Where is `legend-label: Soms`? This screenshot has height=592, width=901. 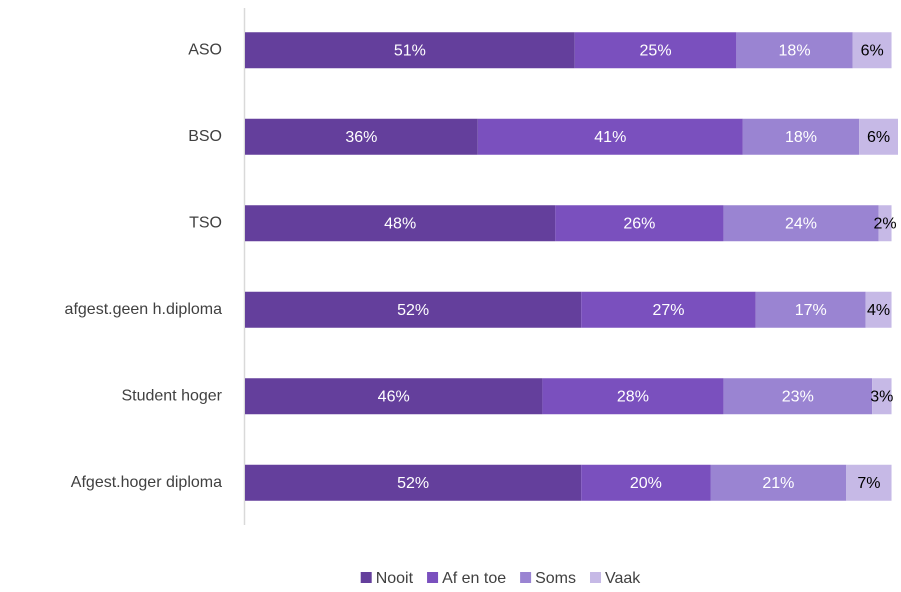 legend-label: Soms is located at coordinates (555, 578).